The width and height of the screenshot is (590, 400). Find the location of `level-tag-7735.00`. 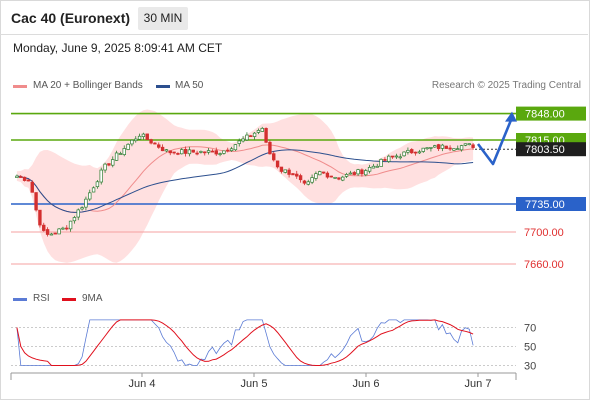

level-tag-7735.00 is located at coordinates (551, 204).